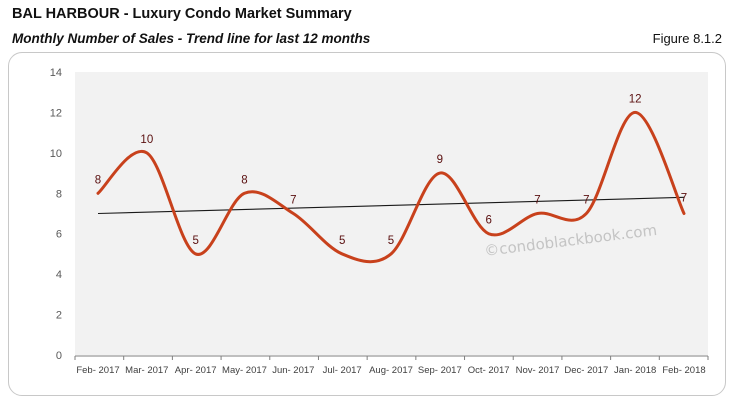 This screenshot has width=736, height=406. I want to click on x-tick-label: Apr- 2017, so click(196, 370).